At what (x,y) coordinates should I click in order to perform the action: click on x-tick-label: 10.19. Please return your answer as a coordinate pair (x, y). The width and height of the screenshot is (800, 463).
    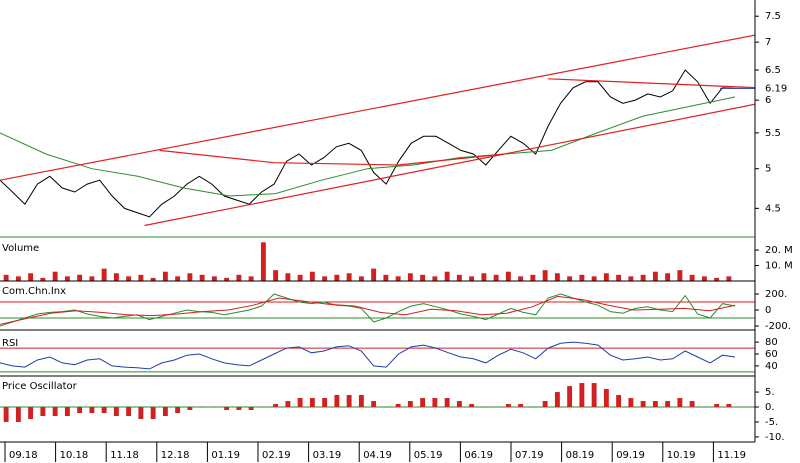
    Looking at the image, I should click on (681, 455).